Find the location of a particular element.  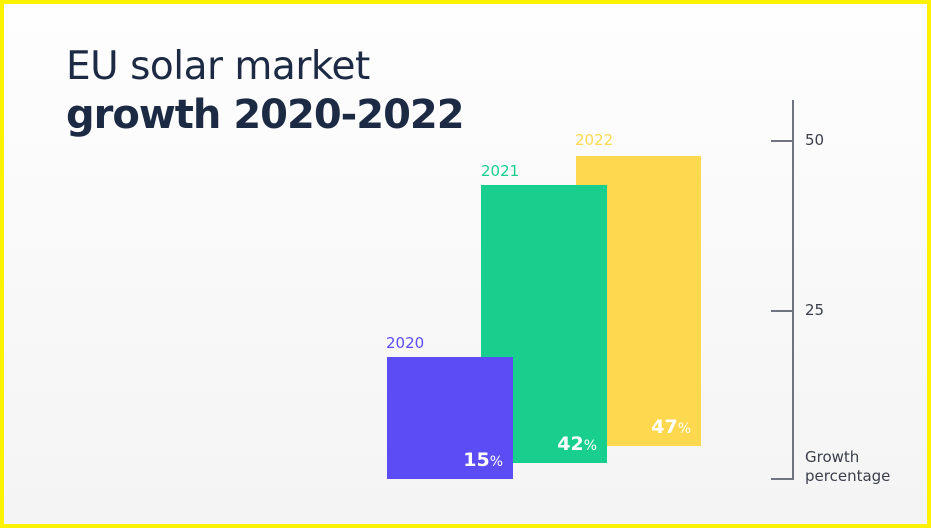

tick-label-25: 25 is located at coordinates (815, 310).